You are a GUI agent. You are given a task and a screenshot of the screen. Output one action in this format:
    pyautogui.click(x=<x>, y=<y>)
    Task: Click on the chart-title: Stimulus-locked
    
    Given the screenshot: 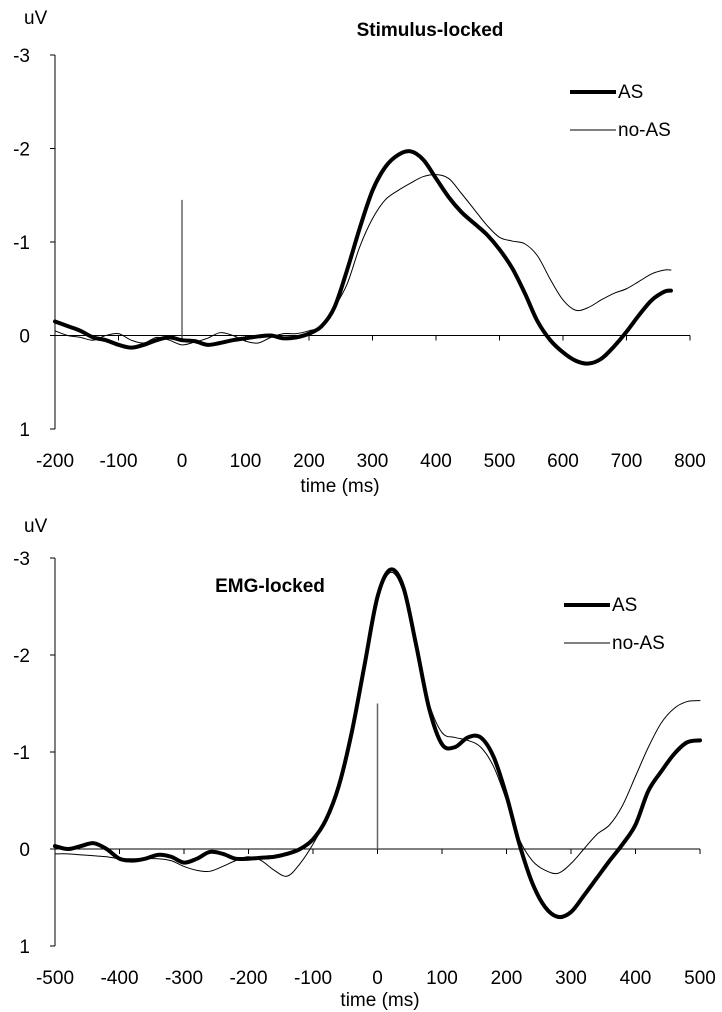 What is the action you would take?
    pyautogui.click(x=430, y=30)
    